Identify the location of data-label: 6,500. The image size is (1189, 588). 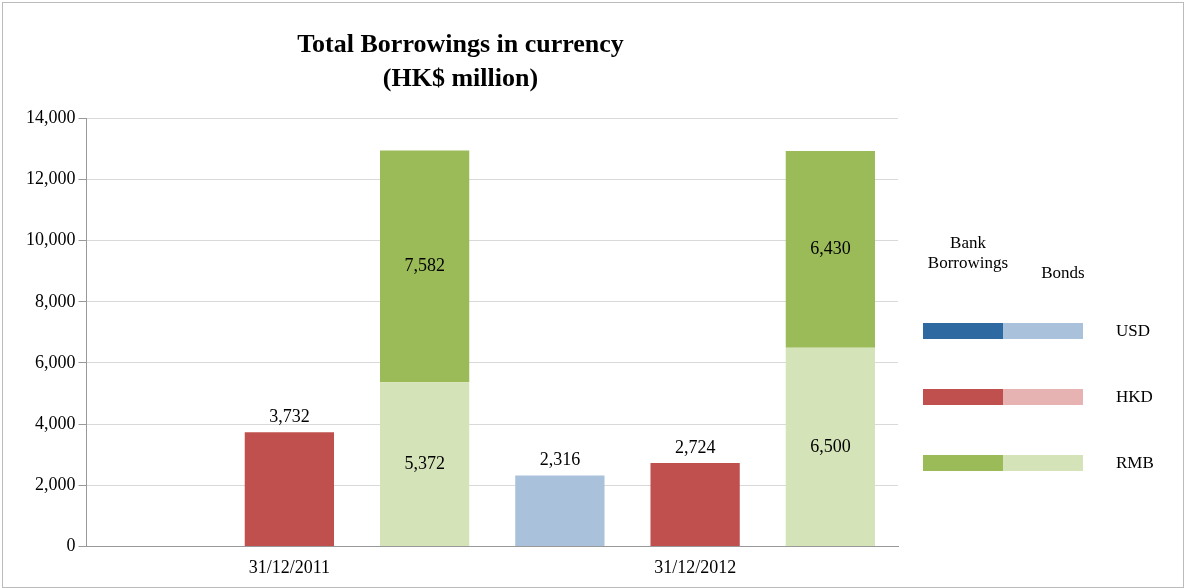
(830, 445).